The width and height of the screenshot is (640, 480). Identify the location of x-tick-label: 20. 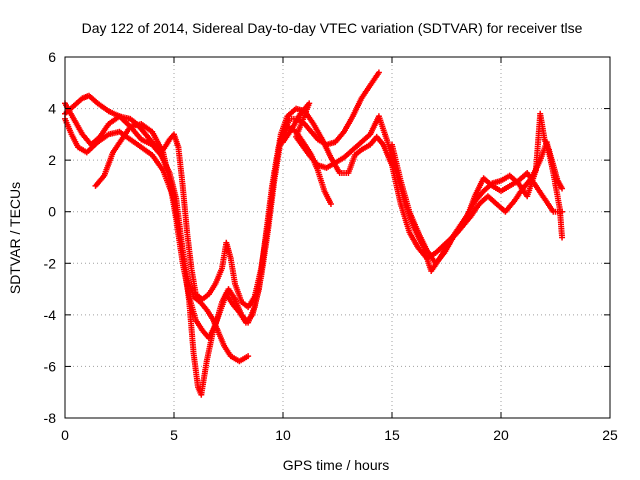
(501, 435).